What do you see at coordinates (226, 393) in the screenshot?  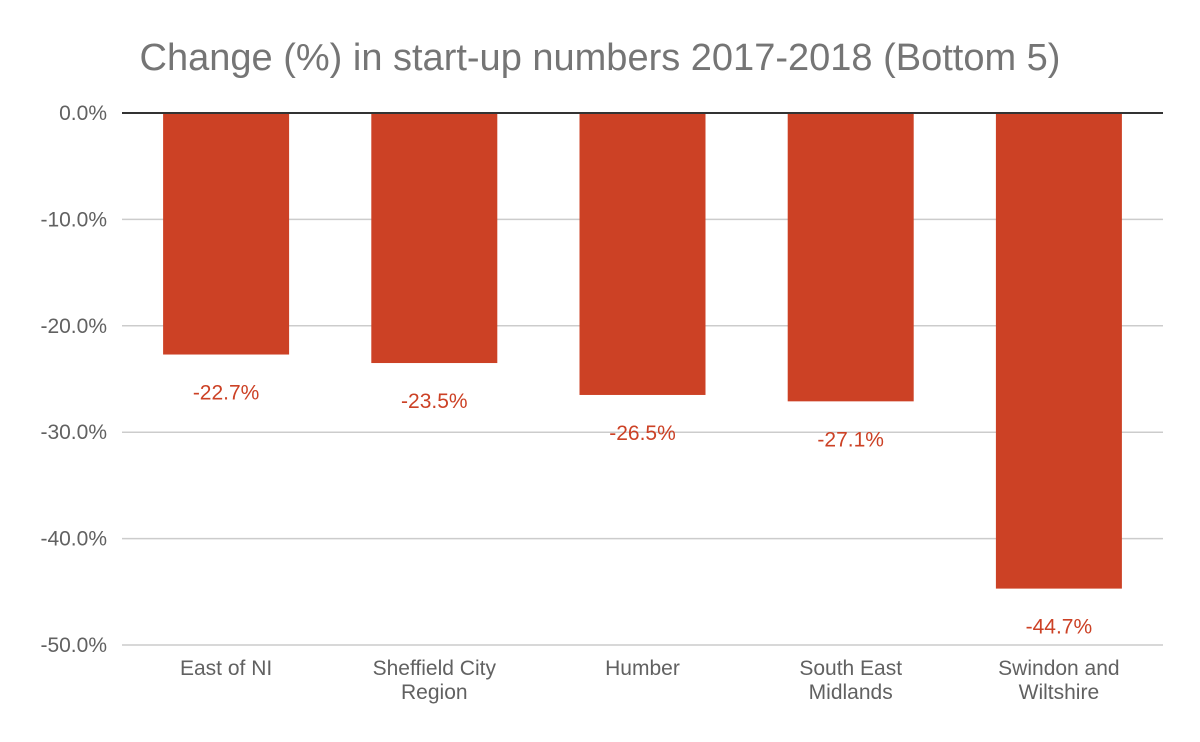 I see `data-label: -22.7%` at bounding box center [226, 393].